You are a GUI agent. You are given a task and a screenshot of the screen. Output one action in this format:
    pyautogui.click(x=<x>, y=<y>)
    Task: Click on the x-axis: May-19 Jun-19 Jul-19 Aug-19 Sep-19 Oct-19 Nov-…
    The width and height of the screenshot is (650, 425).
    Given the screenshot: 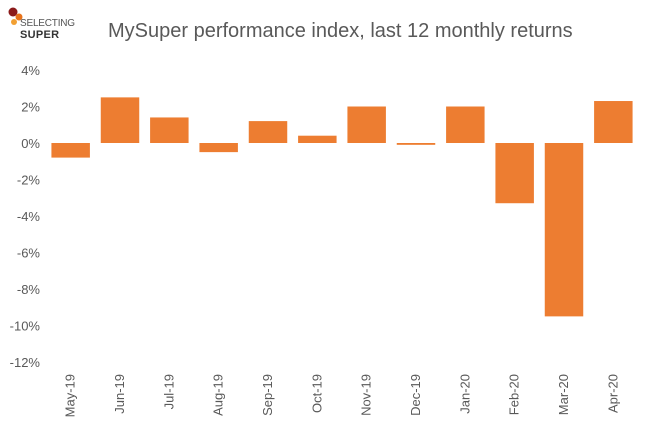 What is the action you would take?
    pyautogui.click(x=342, y=395)
    